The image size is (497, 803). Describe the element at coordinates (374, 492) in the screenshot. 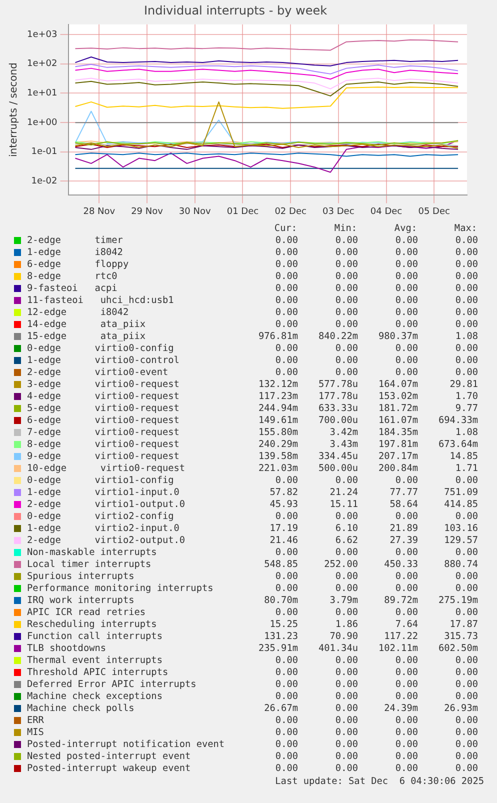

I see `text: 57.82 21.24 77.77 751.09` at that location.